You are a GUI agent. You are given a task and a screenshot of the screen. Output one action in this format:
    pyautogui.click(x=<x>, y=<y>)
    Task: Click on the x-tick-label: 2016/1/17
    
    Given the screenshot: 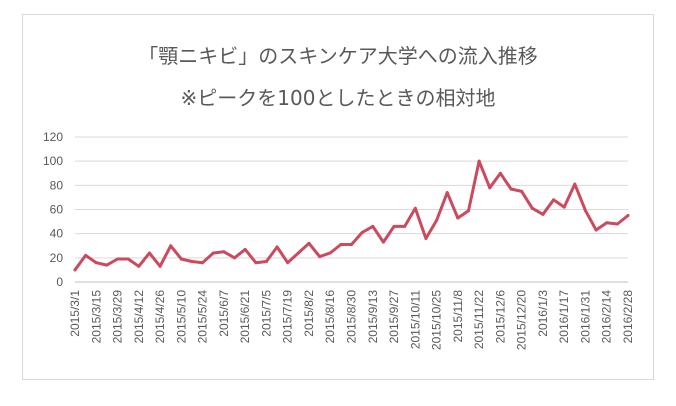 What is the action you would take?
    pyautogui.click(x=564, y=317)
    